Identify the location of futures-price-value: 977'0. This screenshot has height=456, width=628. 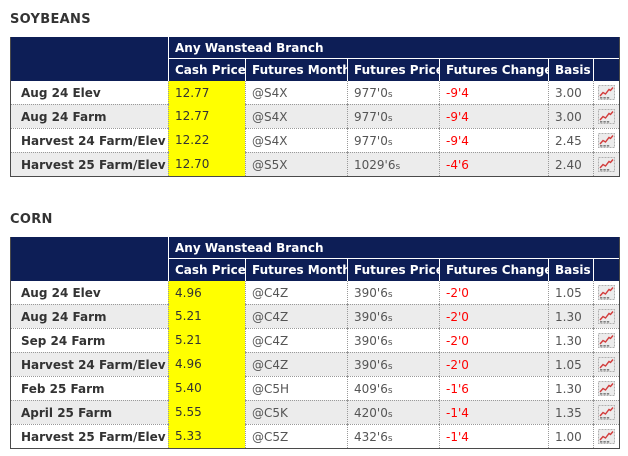
(371, 116).